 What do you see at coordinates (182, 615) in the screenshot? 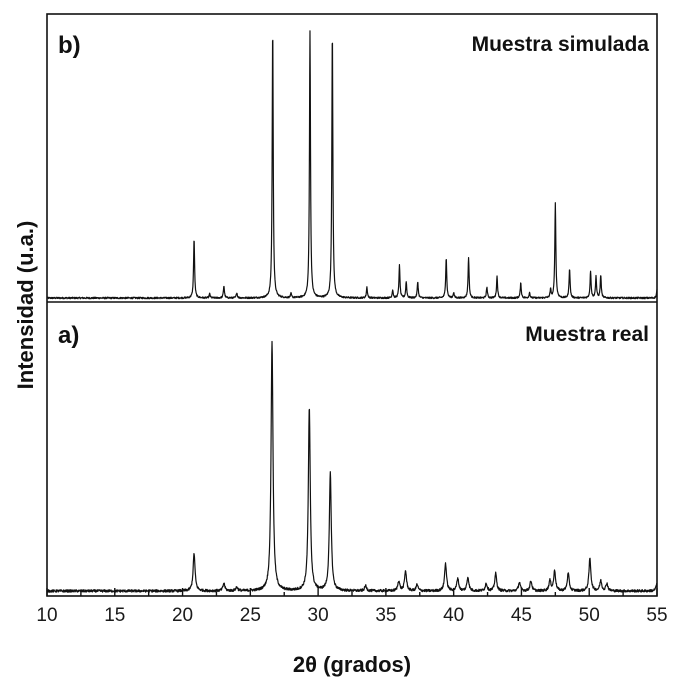
I see `x-tick-label: 20` at bounding box center [182, 615].